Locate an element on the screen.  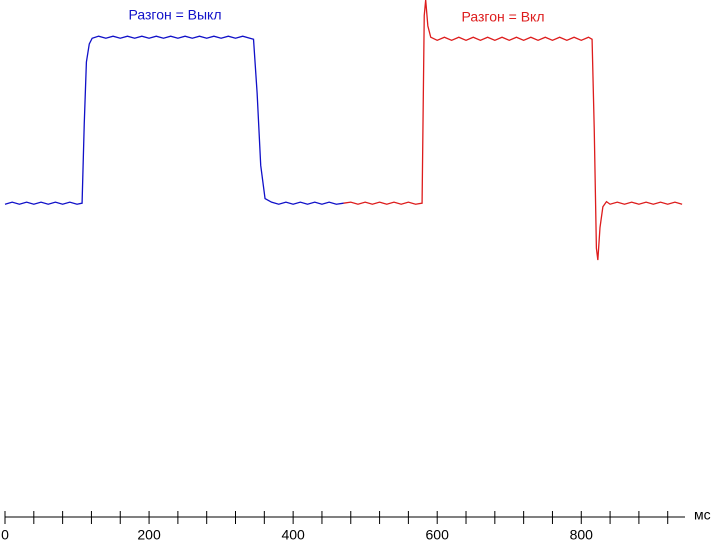
x-tick-label: 400 is located at coordinates (293, 534).